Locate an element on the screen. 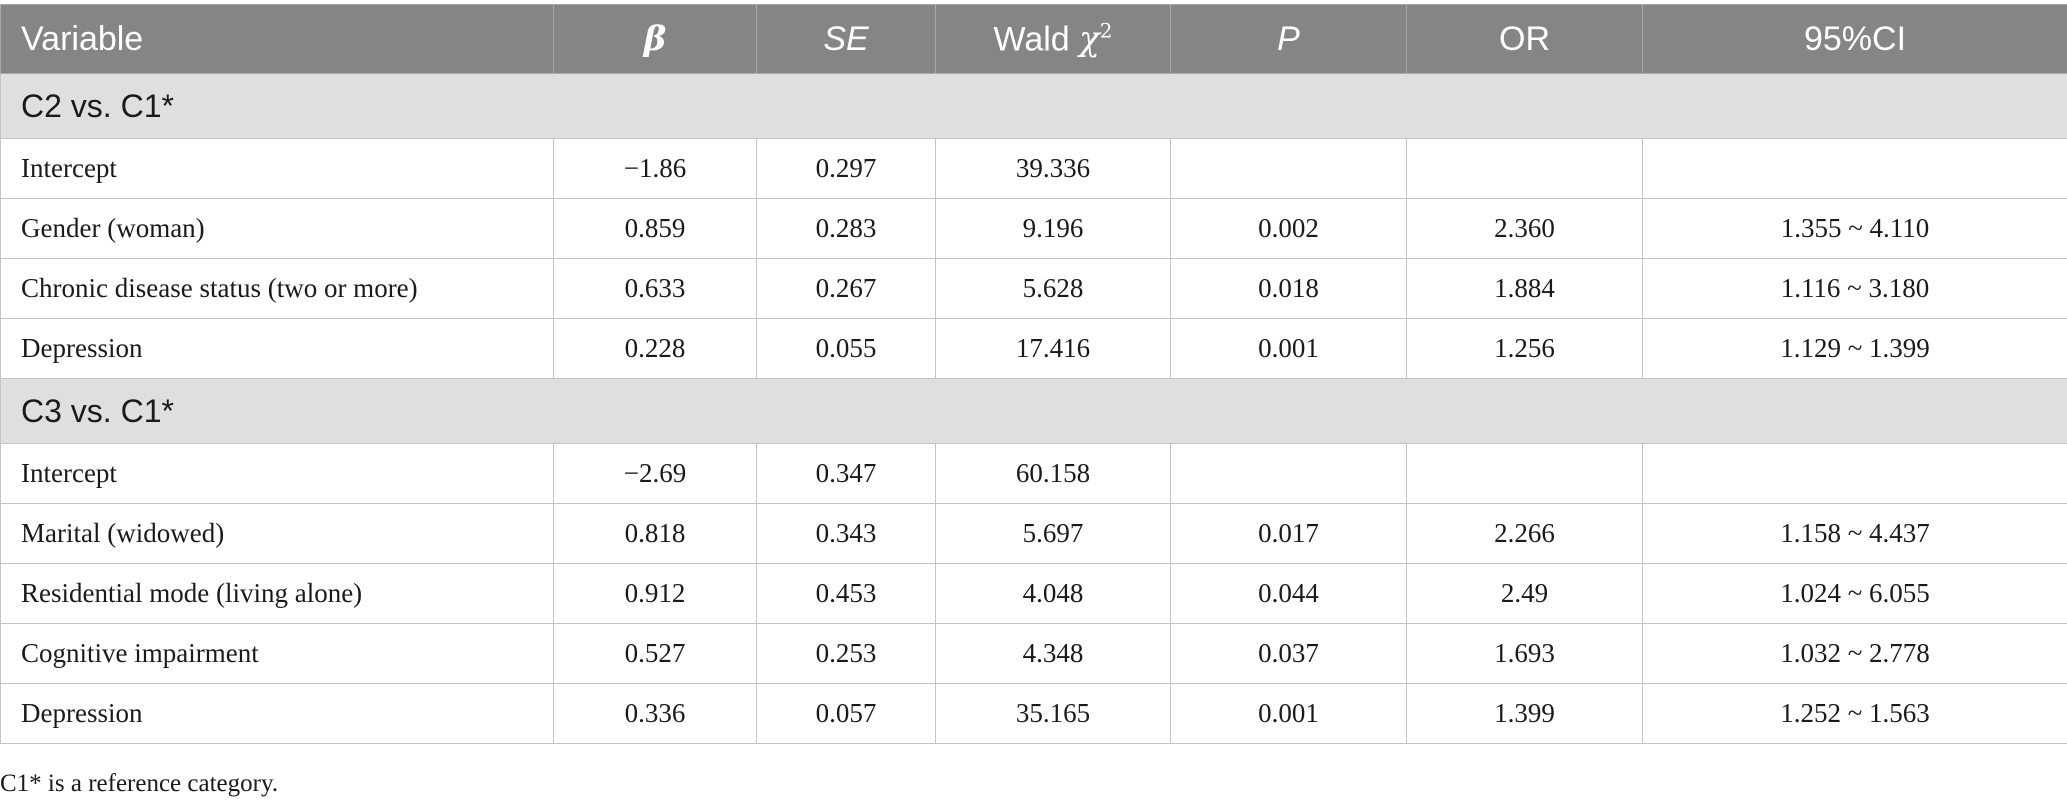 The height and width of the screenshot is (811, 2067). header-se: SE is located at coordinates (846, 39).